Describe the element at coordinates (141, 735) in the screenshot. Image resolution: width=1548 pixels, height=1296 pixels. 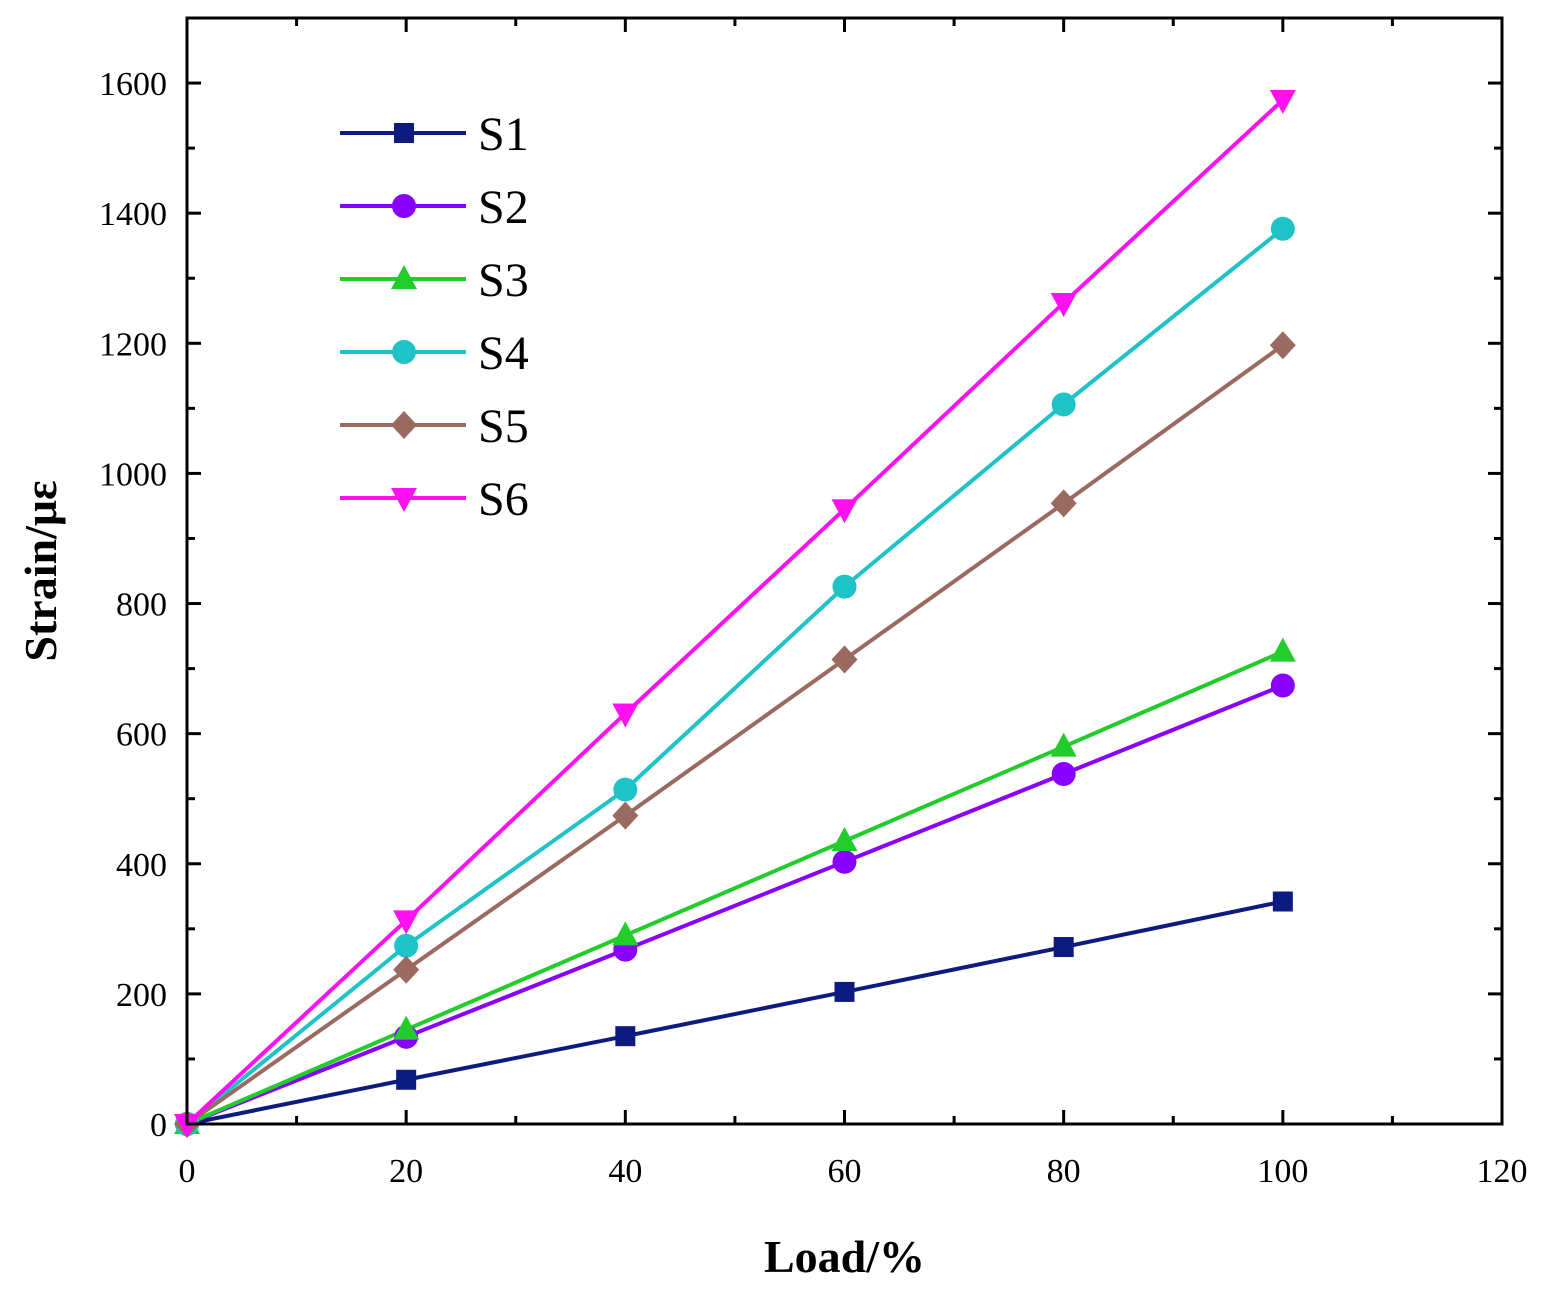
I see `y-tick-label: 600` at that location.